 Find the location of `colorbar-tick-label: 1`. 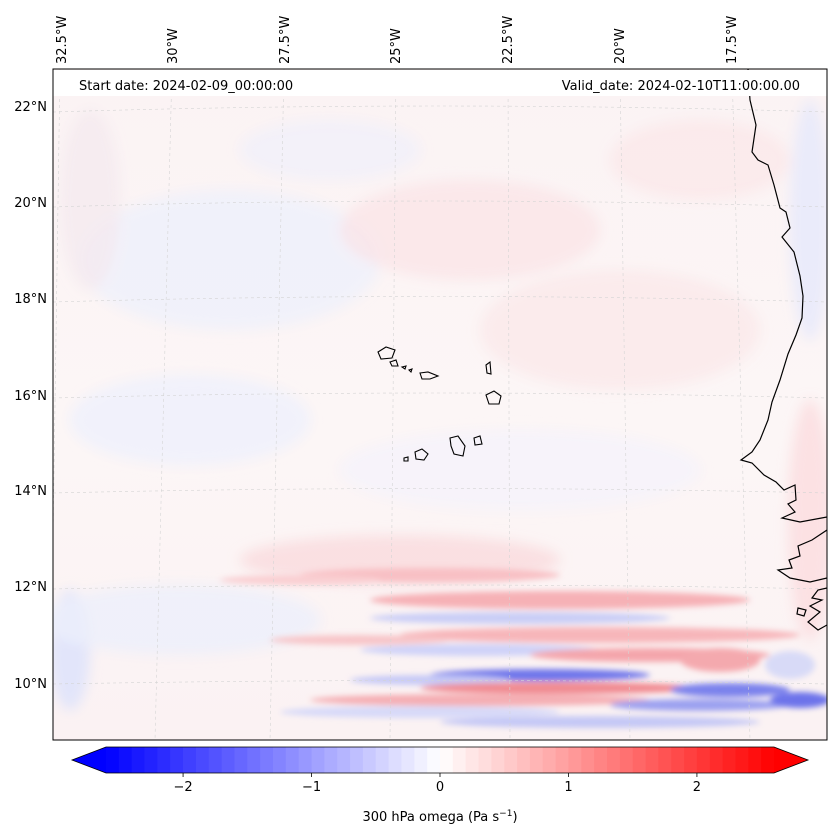

colorbar-tick-label: 1 is located at coordinates (568, 787).